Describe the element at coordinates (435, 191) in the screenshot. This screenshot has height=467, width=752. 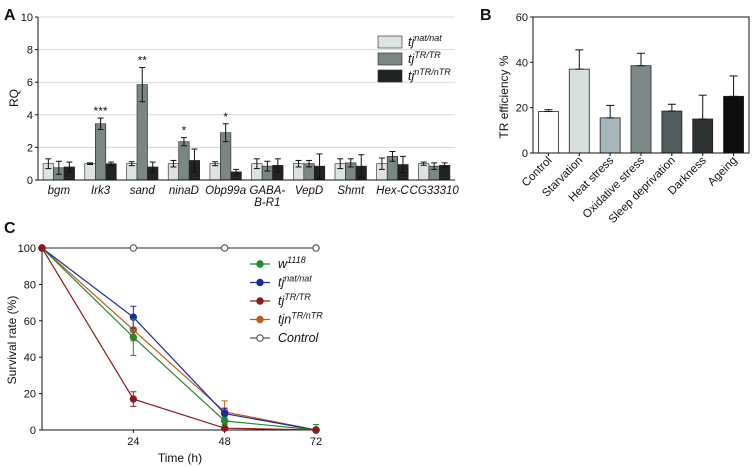
I see `a-category-label: CG33310` at that location.